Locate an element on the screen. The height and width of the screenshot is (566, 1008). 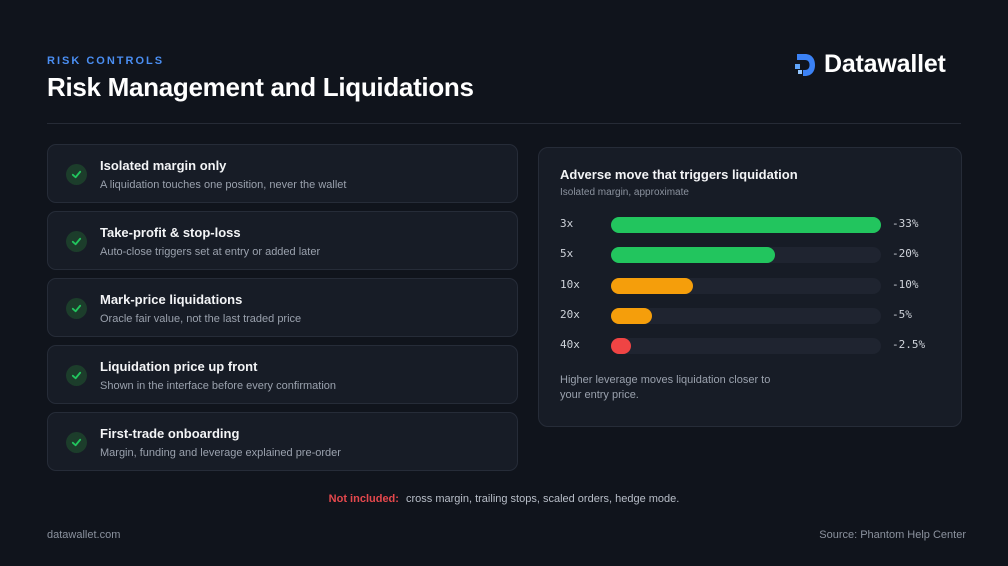
feature-title: Liquidation price up front is located at coordinates (179, 366).